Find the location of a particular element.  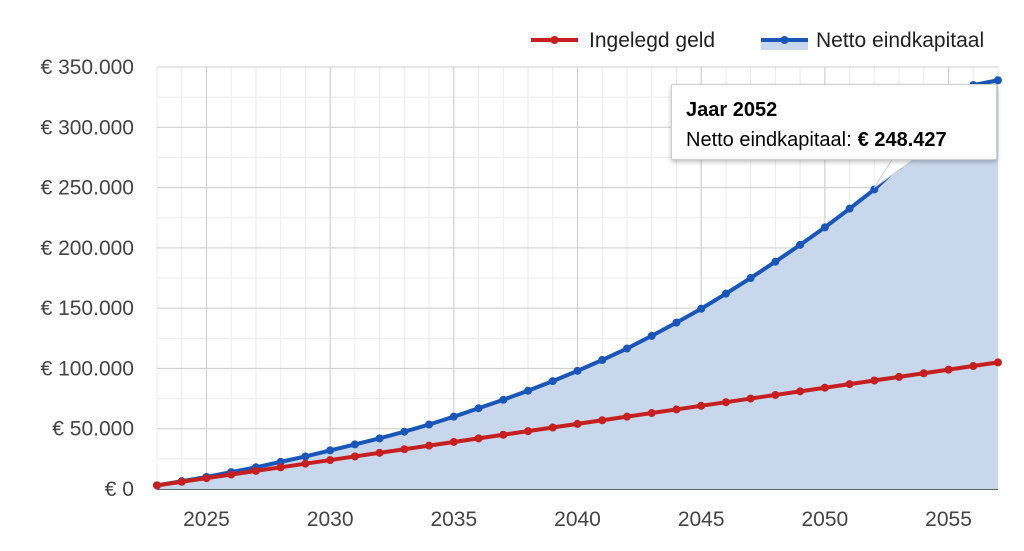

x-tick-label: 2035 is located at coordinates (453, 519).